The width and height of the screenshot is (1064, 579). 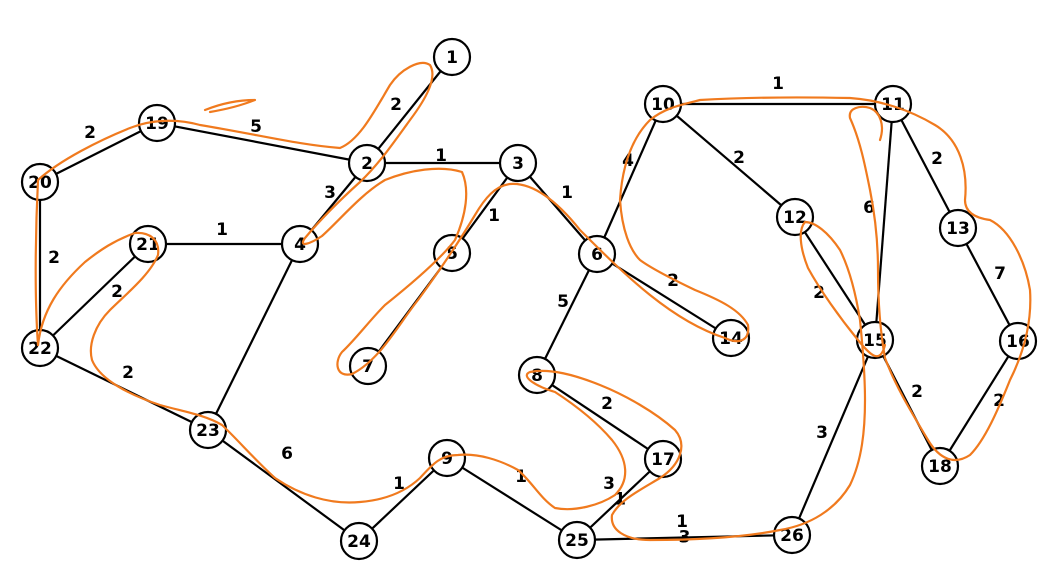 What do you see at coordinates (1018, 341) in the screenshot?
I see `node-16: 16` at bounding box center [1018, 341].